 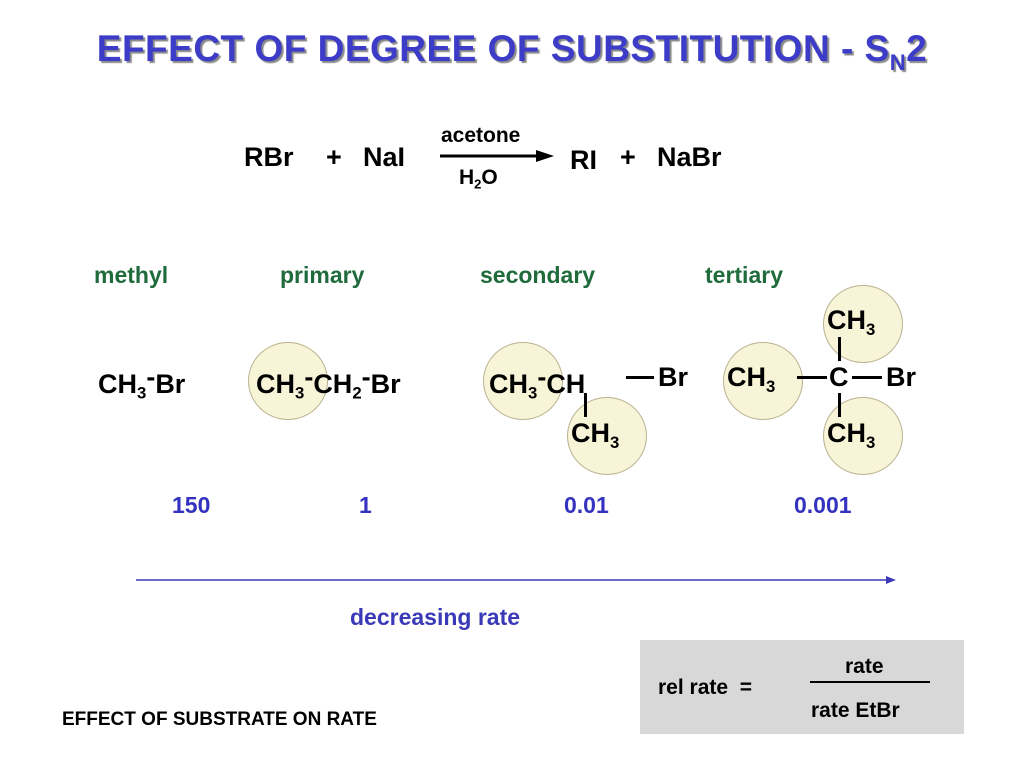 I want to click on methyl-bromide: CH3-Br, so click(x=142, y=382).